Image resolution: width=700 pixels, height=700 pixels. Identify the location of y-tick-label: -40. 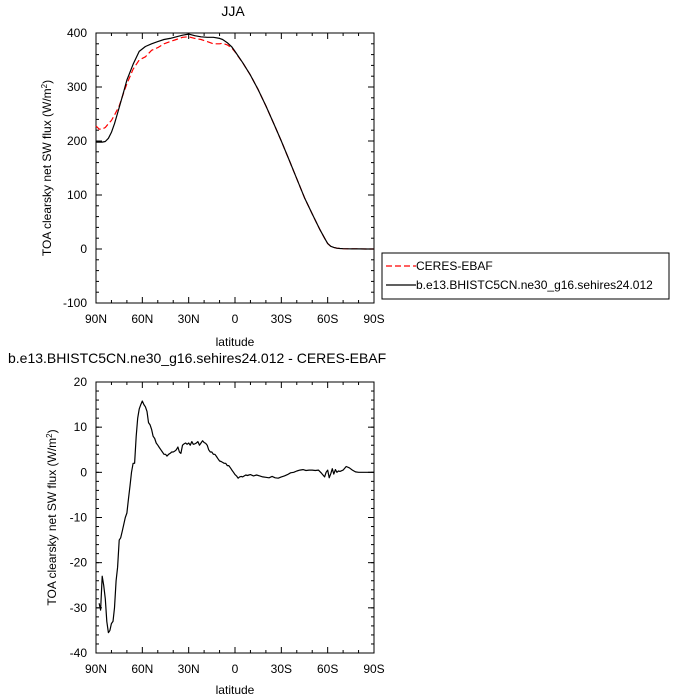
(79, 653).